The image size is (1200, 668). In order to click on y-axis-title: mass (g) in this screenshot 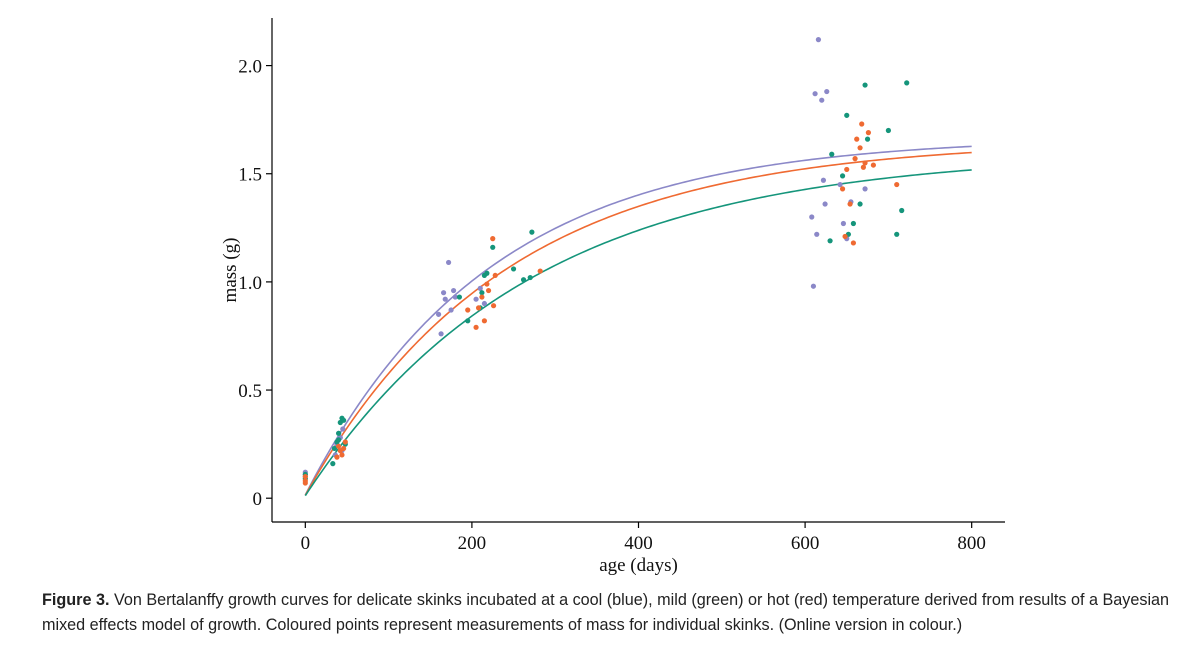, I will do `click(230, 270)`.